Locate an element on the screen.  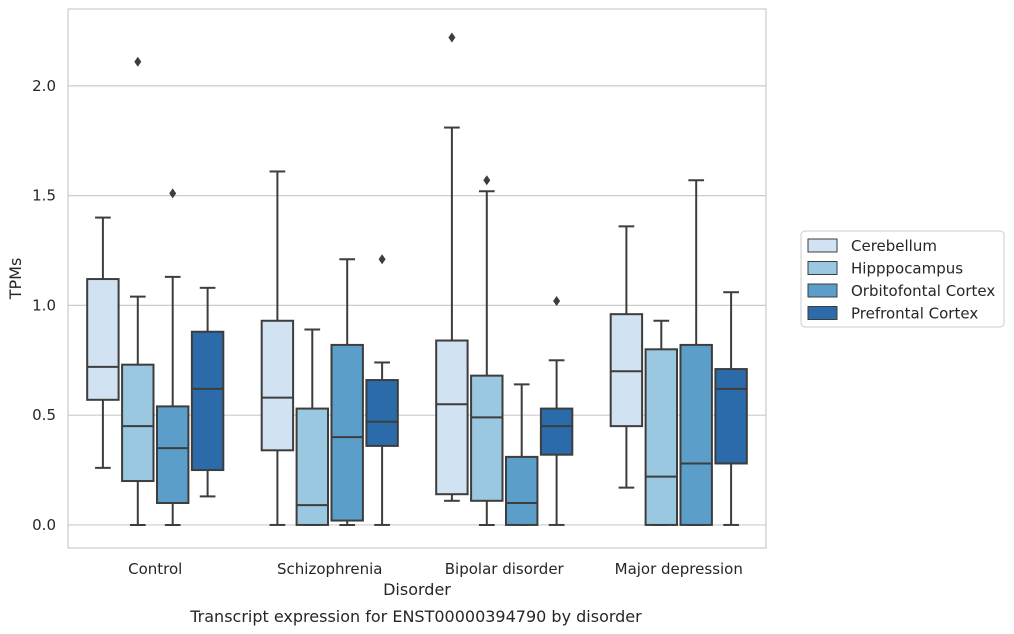
x-tick-label: Schizophrenia is located at coordinates (329, 569).